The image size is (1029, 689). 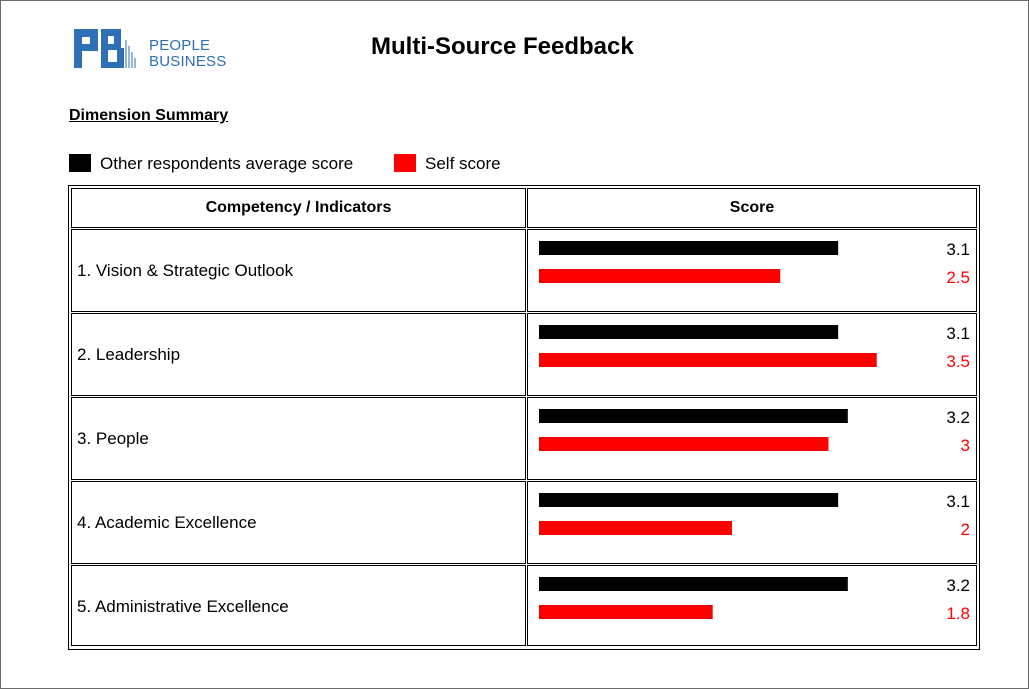 I want to click on category-label: 3. People, so click(x=113, y=438).